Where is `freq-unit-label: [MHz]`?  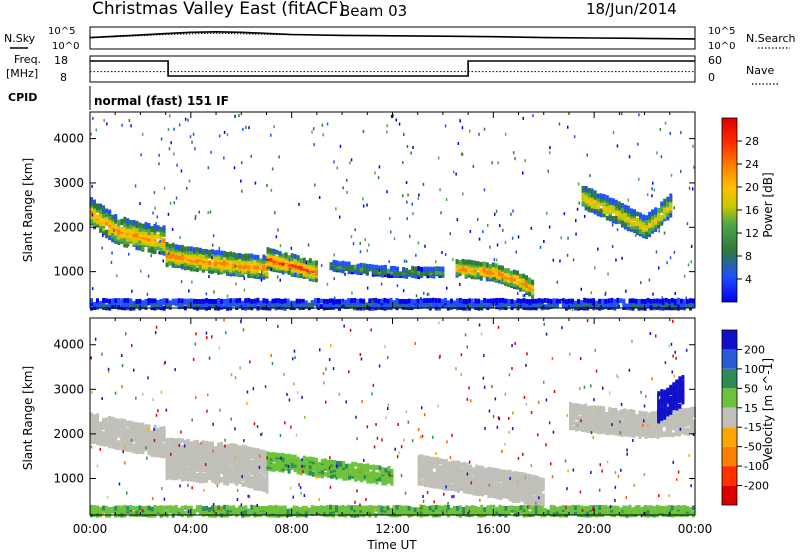
freq-unit-label: [MHz] is located at coordinates (22, 73).